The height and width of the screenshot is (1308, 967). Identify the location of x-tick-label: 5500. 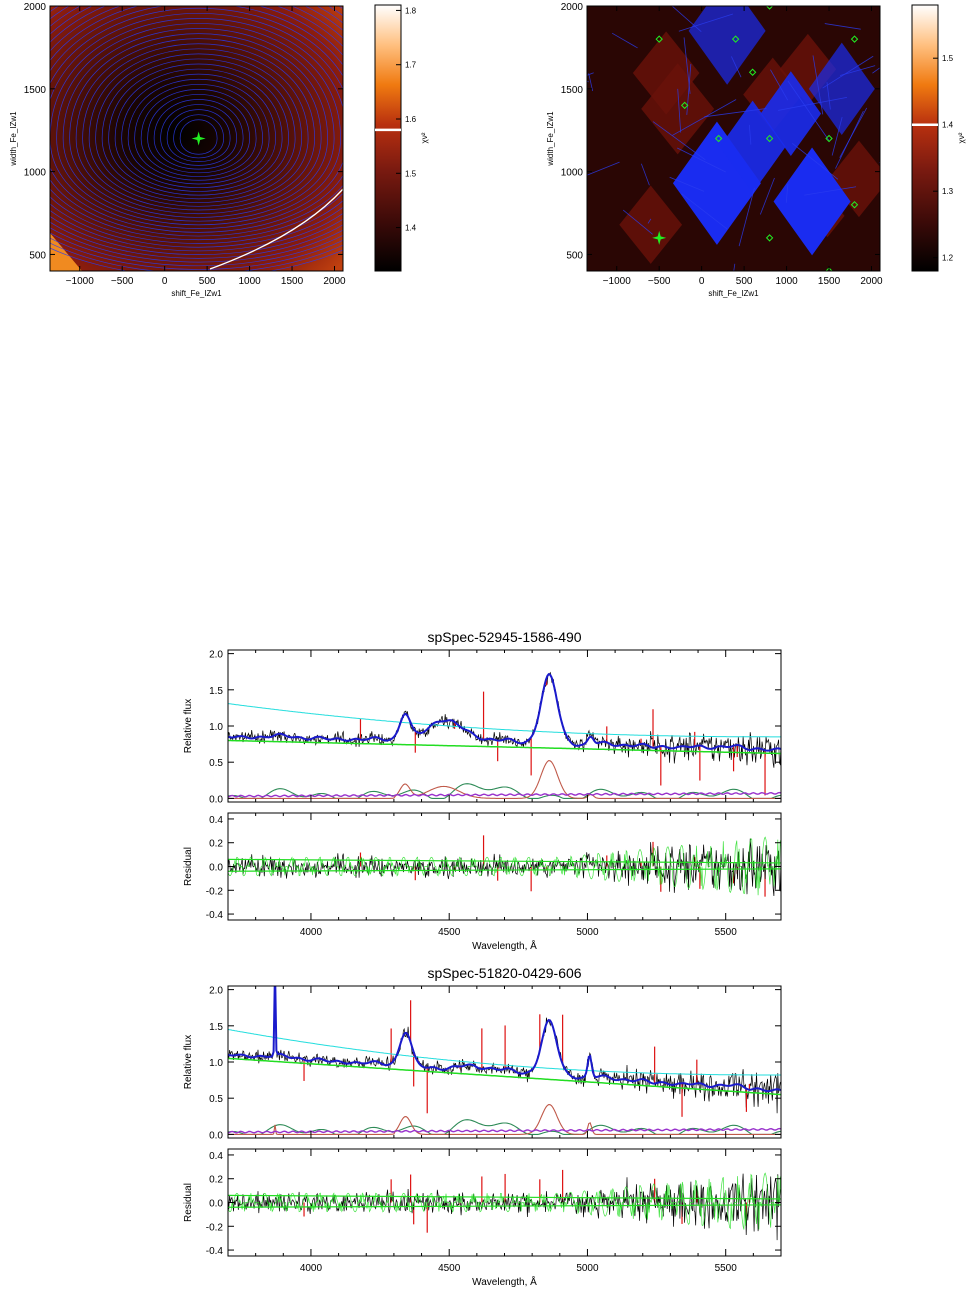
(726, 932).